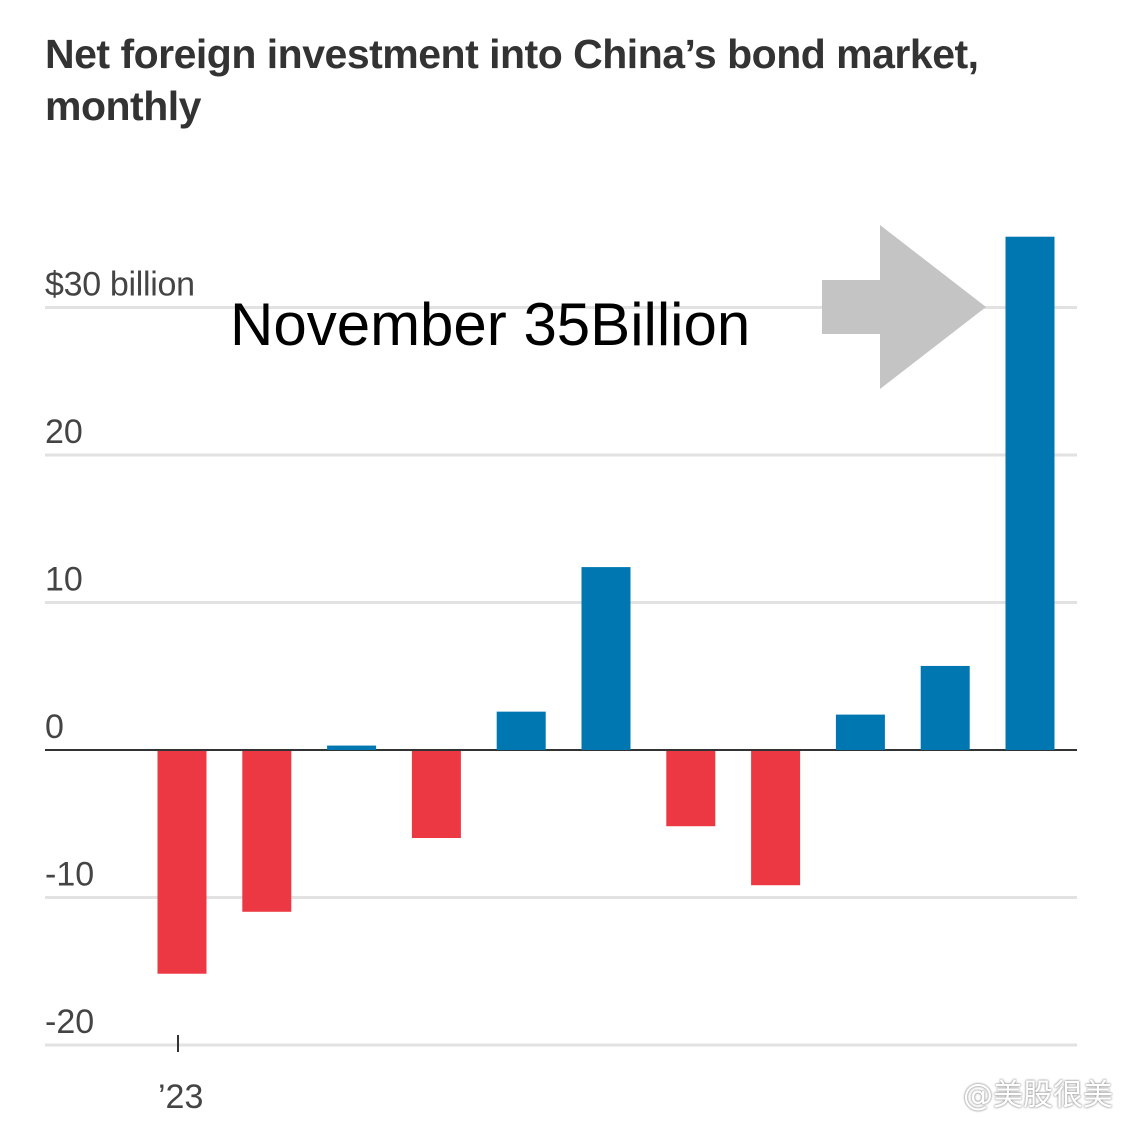 This screenshot has width=1125, height=1124. Describe the element at coordinates (1038, 1095) in the screenshot. I see `watermark: @美股很美` at that location.